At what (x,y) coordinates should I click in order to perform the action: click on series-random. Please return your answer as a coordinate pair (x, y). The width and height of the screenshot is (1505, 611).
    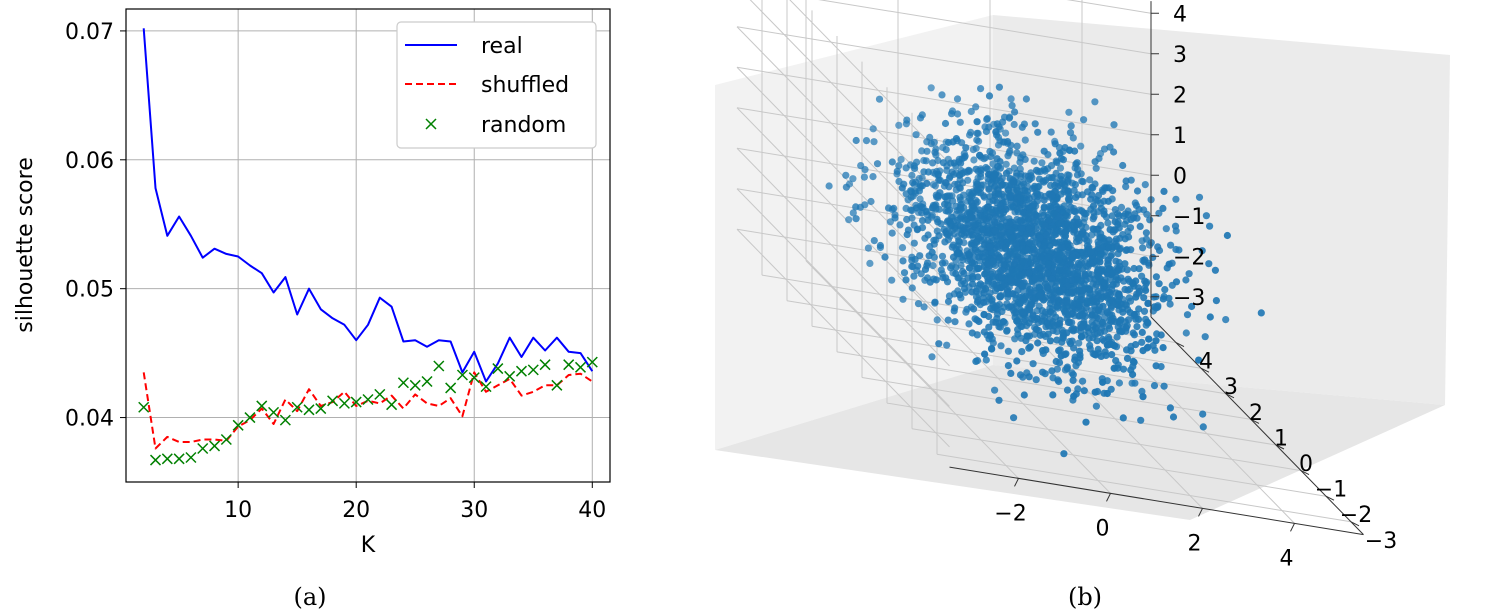
    Looking at the image, I should click on (368, 411).